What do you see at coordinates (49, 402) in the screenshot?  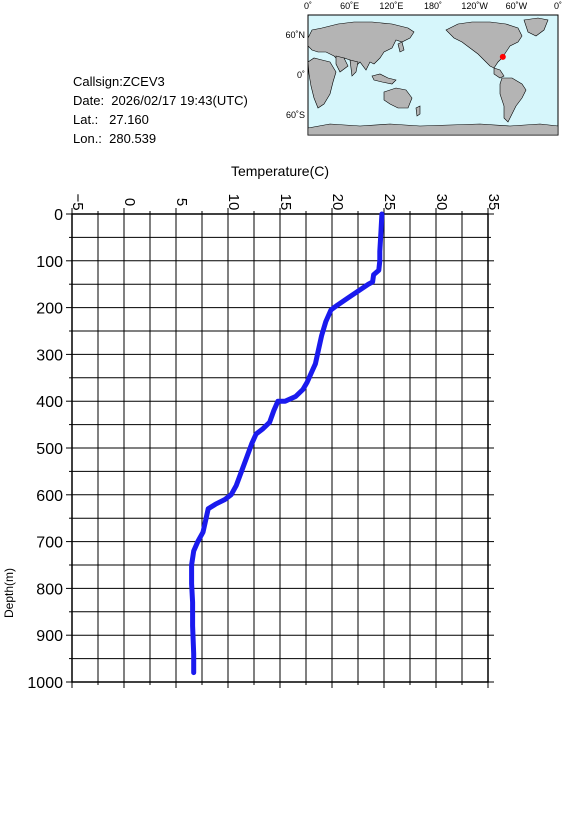 I see `y-tick-label: 400` at bounding box center [49, 402].